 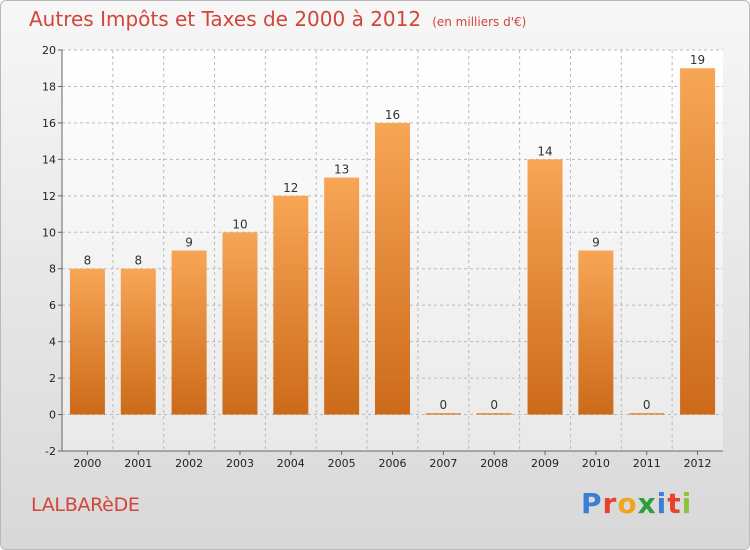 I want to click on chart-subtitle: (en milliers d'€), so click(x=479, y=22).